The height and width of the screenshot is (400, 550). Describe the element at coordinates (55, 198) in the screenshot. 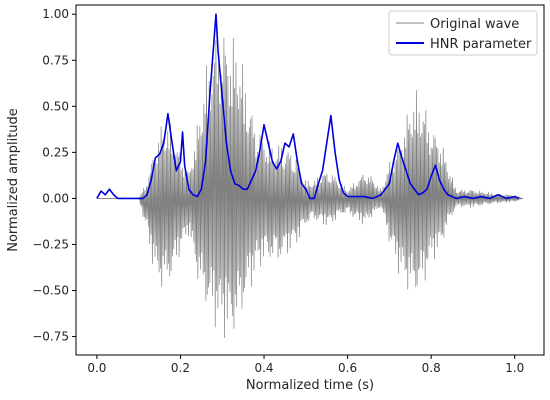

I see `y-tick-label: 0.00` at that location.